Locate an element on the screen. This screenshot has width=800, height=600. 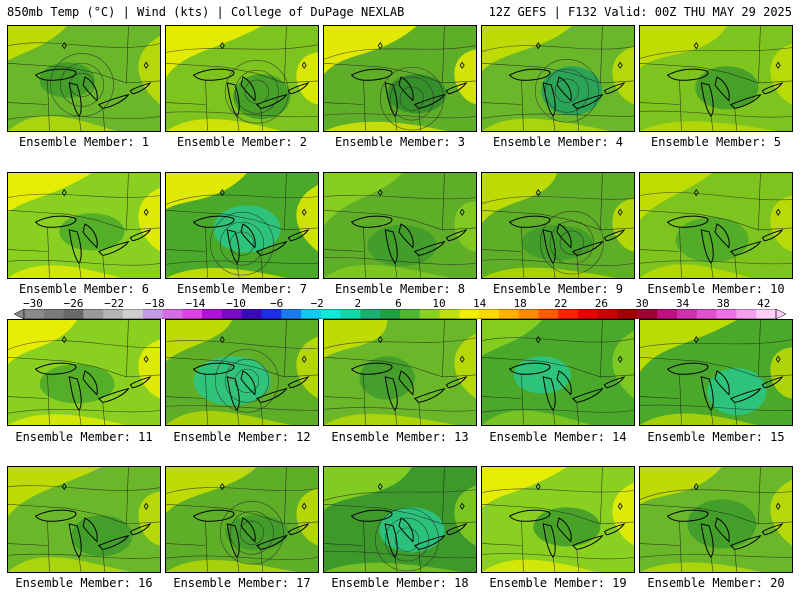
ensemble-member-label: Ensemble Member: 16 is located at coordinates (84, 583).